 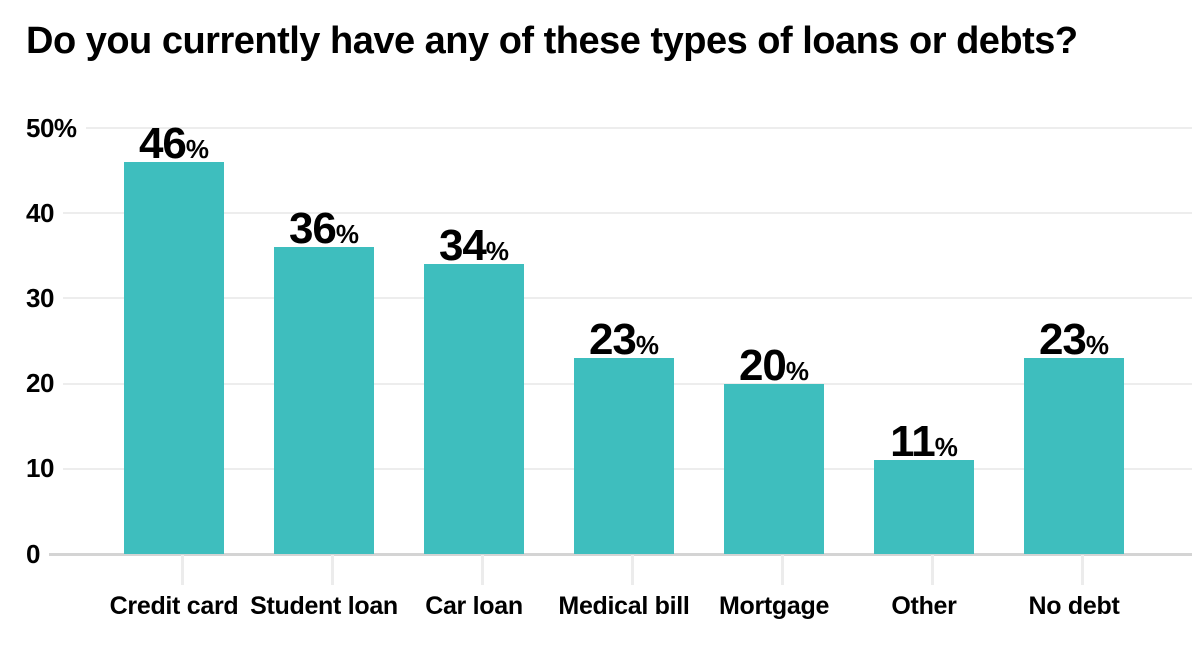 What do you see at coordinates (913, 442) in the screenshot?
I see `bar-value-number: 11` at bounding box center [913, 442].